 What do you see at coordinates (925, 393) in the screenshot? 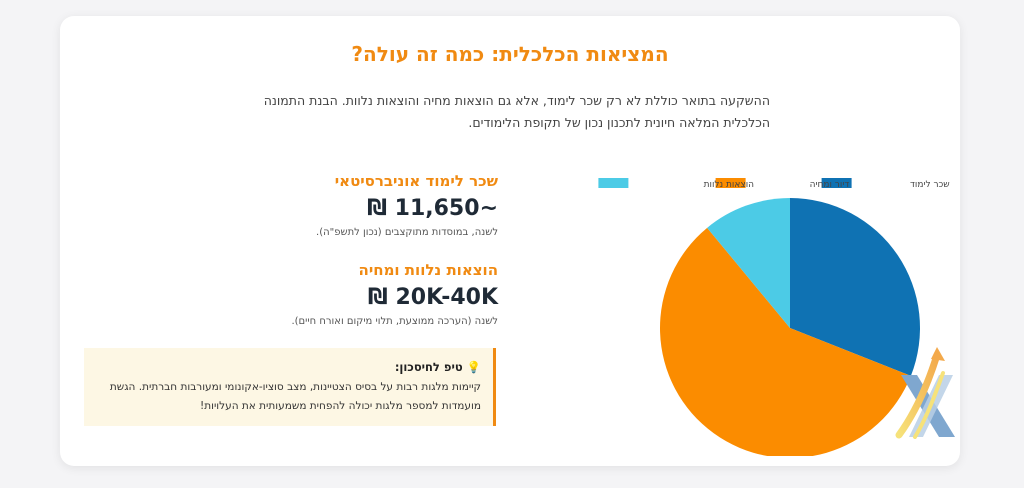
I see `brand-logo` at bounding box center [925, 393].